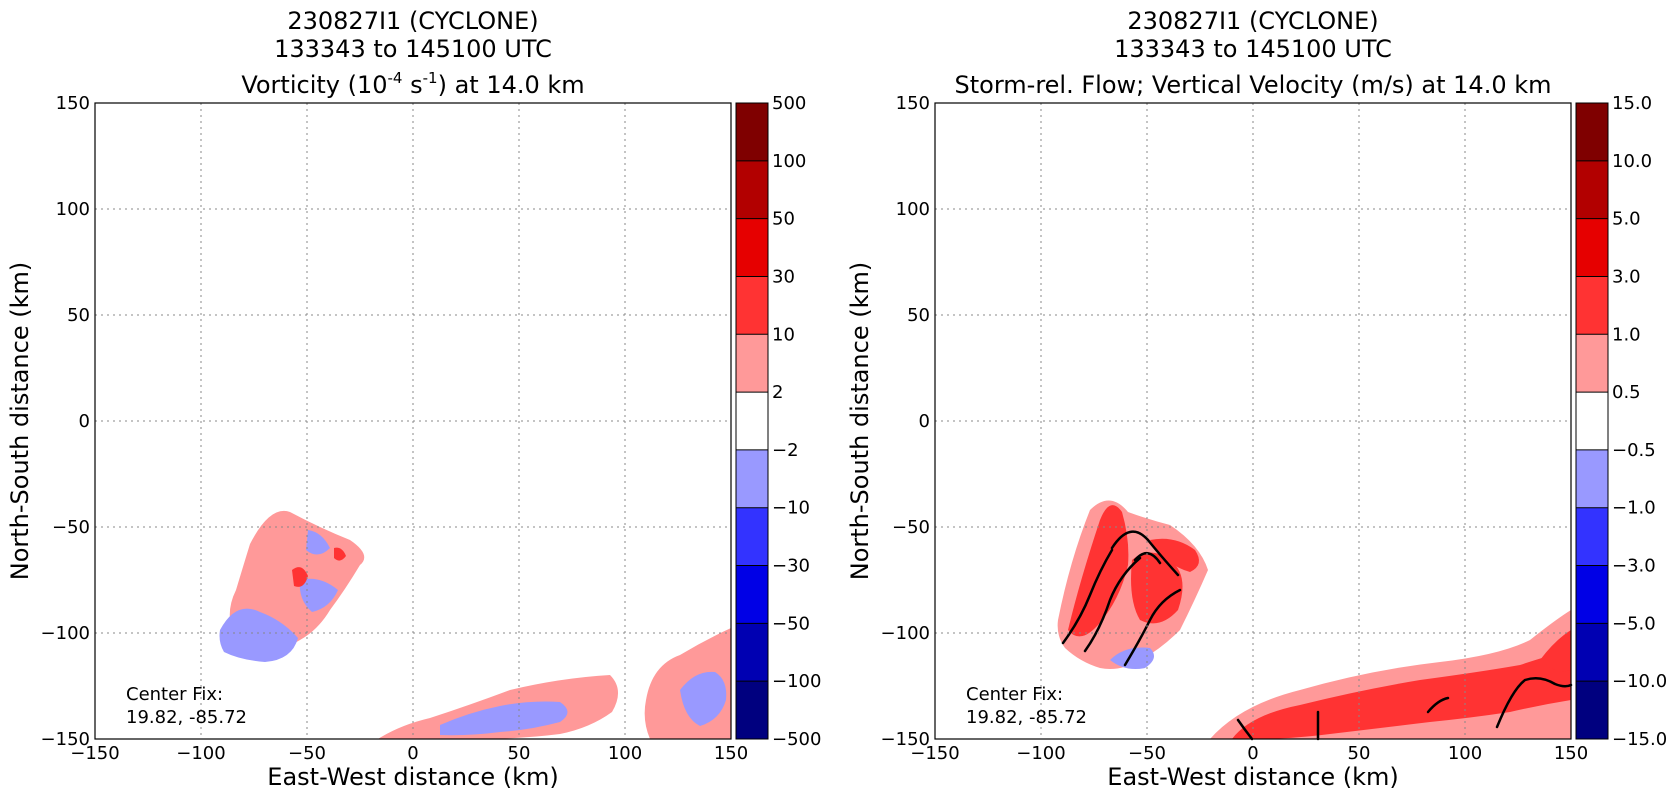  What do you see at coordinates (1555, 651) in the screenshot?
I see `southeast-core` at bounding box center [1555, 651].